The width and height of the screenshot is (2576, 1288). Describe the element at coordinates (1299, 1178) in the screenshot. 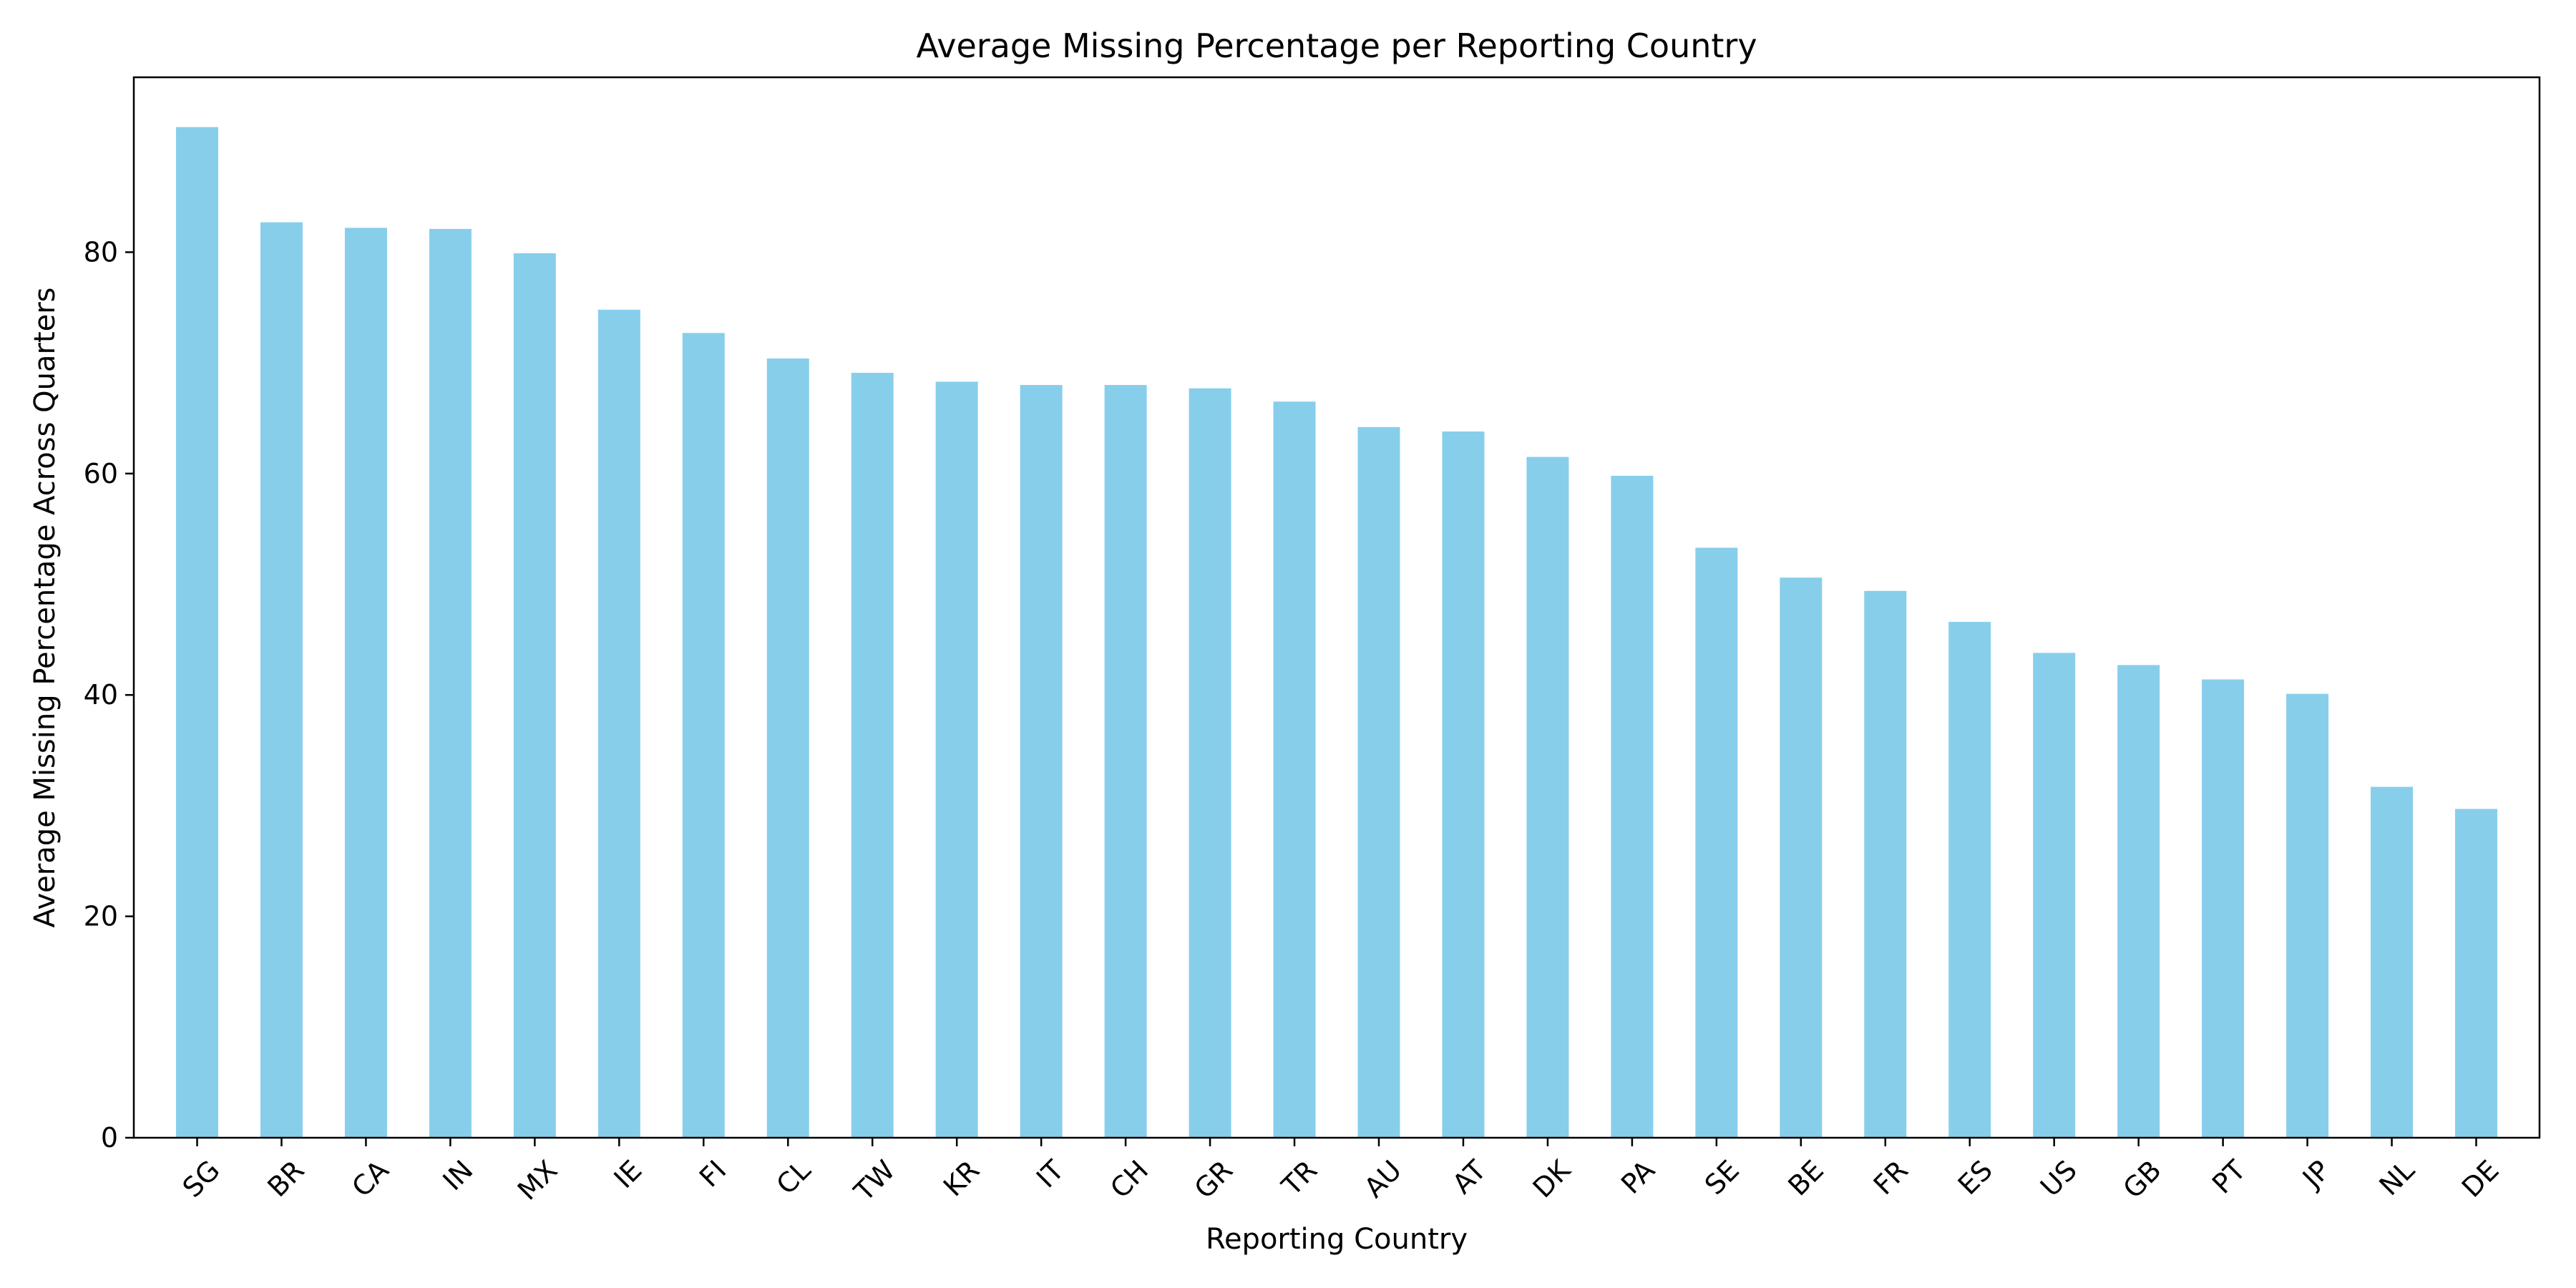

I see `x-tick-label-tr: TR` at that location.